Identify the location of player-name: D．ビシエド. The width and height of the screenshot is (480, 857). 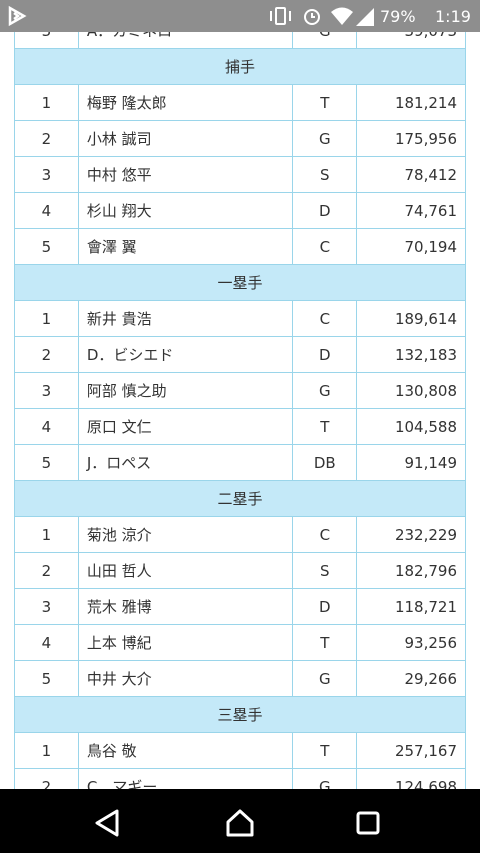
(186, 354).